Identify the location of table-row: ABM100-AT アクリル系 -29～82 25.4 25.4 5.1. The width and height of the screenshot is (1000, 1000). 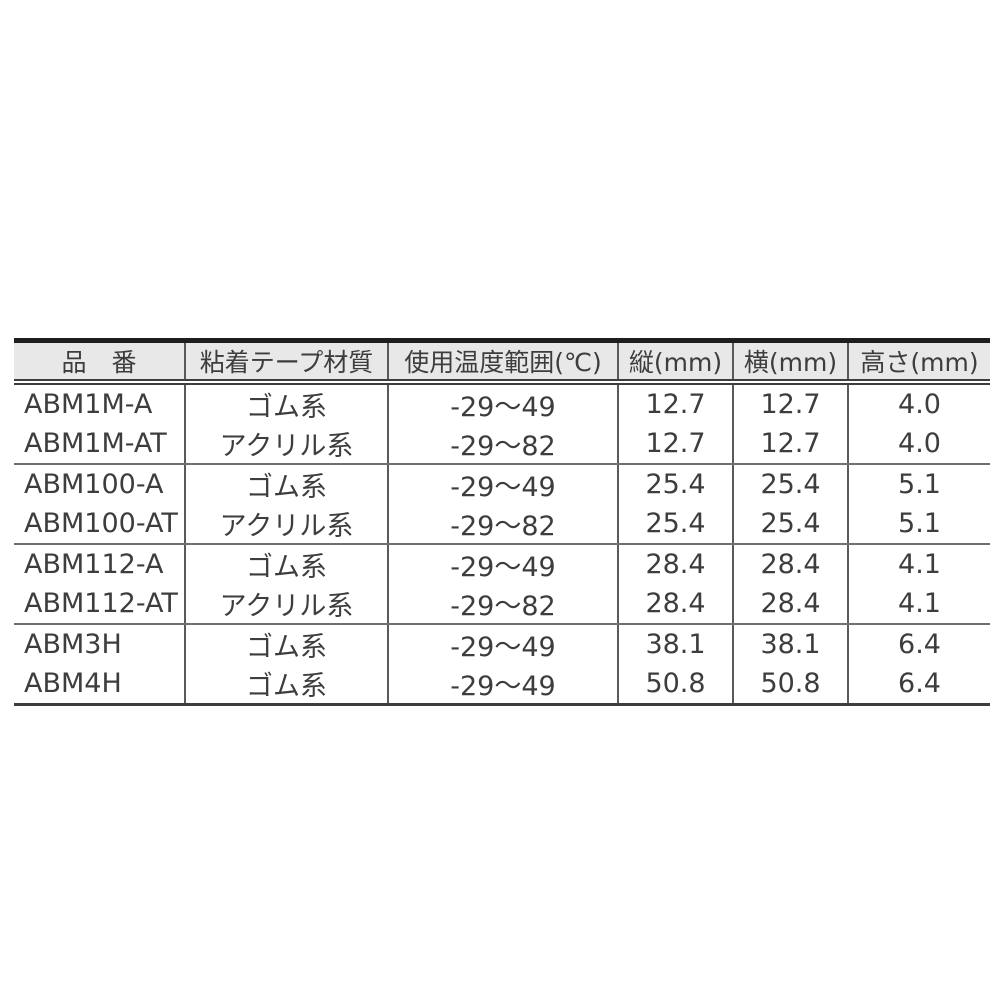
(502, 524).